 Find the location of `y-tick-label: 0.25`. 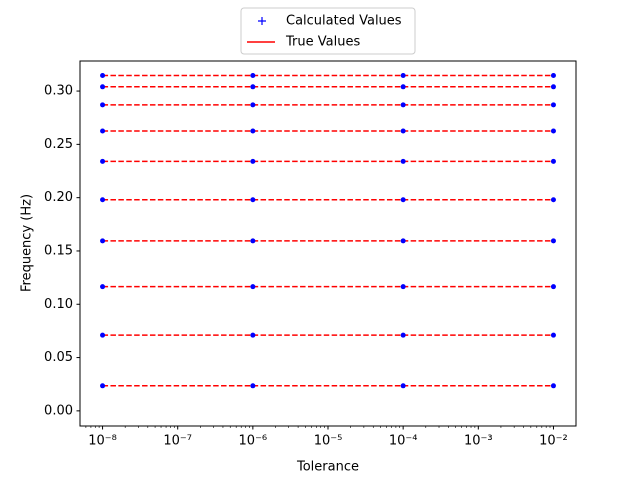

y-tick-label: 0.25 is located at coordinates (58, 144).